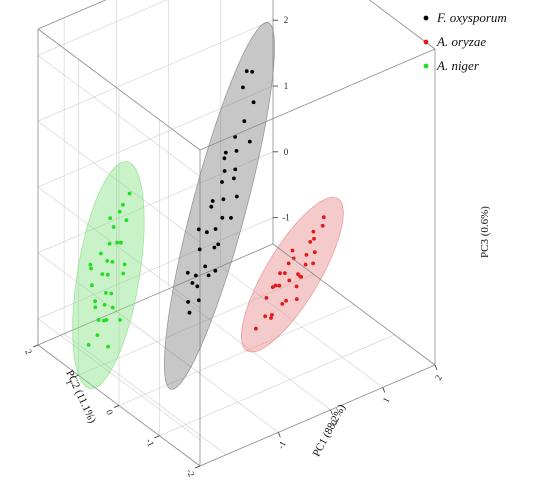 The height and width of the screenshot is (484, 550). I want to click on z-axis-title: PC3 (0.6%), so click(485, 232).